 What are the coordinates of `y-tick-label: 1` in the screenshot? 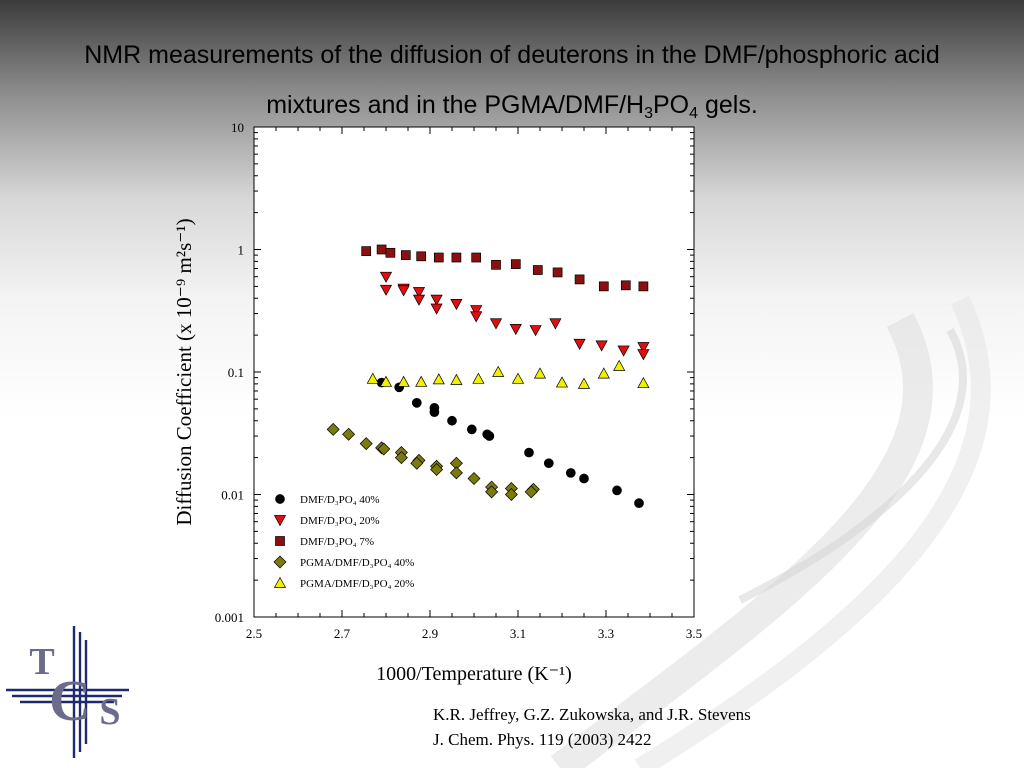 It's located at (241, 250).